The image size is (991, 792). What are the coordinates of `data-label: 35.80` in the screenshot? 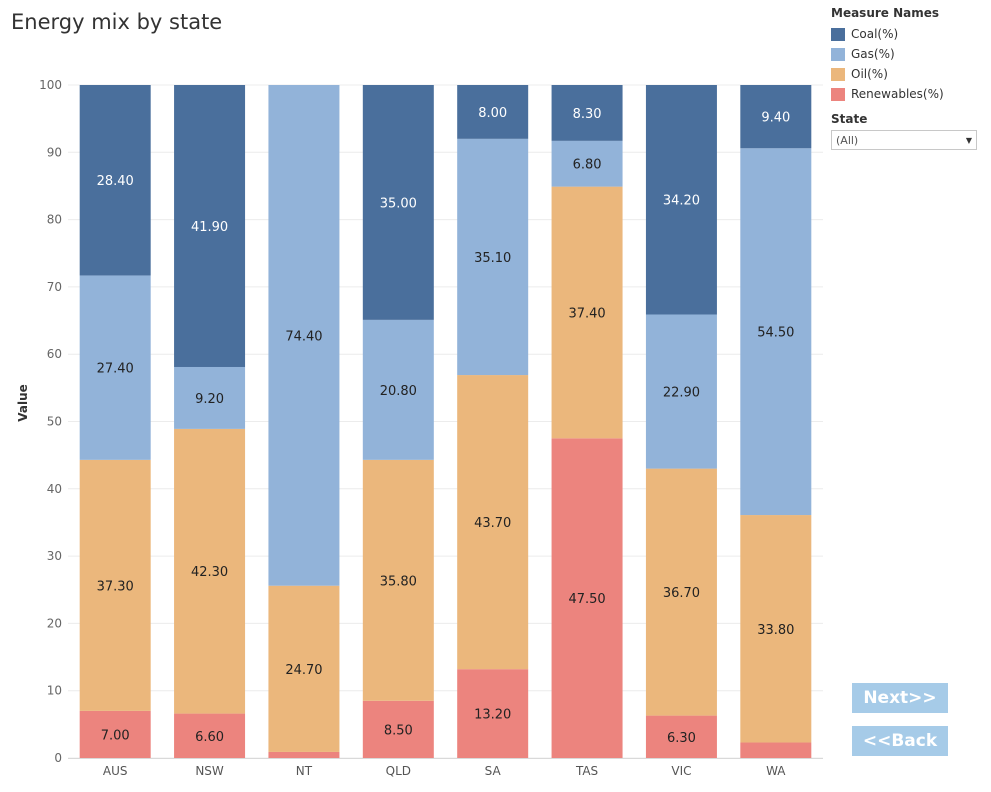 It's located at (398, 581).